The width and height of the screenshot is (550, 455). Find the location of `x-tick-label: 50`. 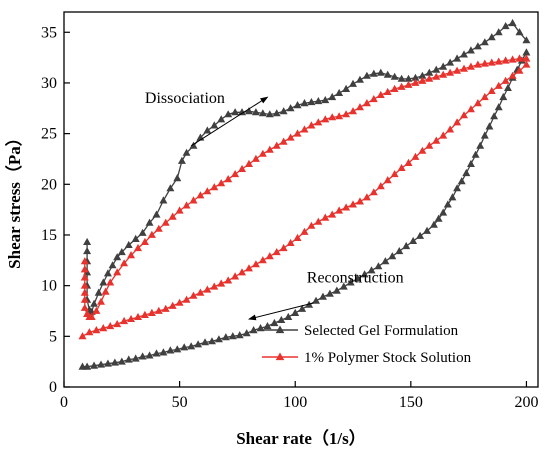

x-tick-label: 50 is located at coordinates (180, 402).